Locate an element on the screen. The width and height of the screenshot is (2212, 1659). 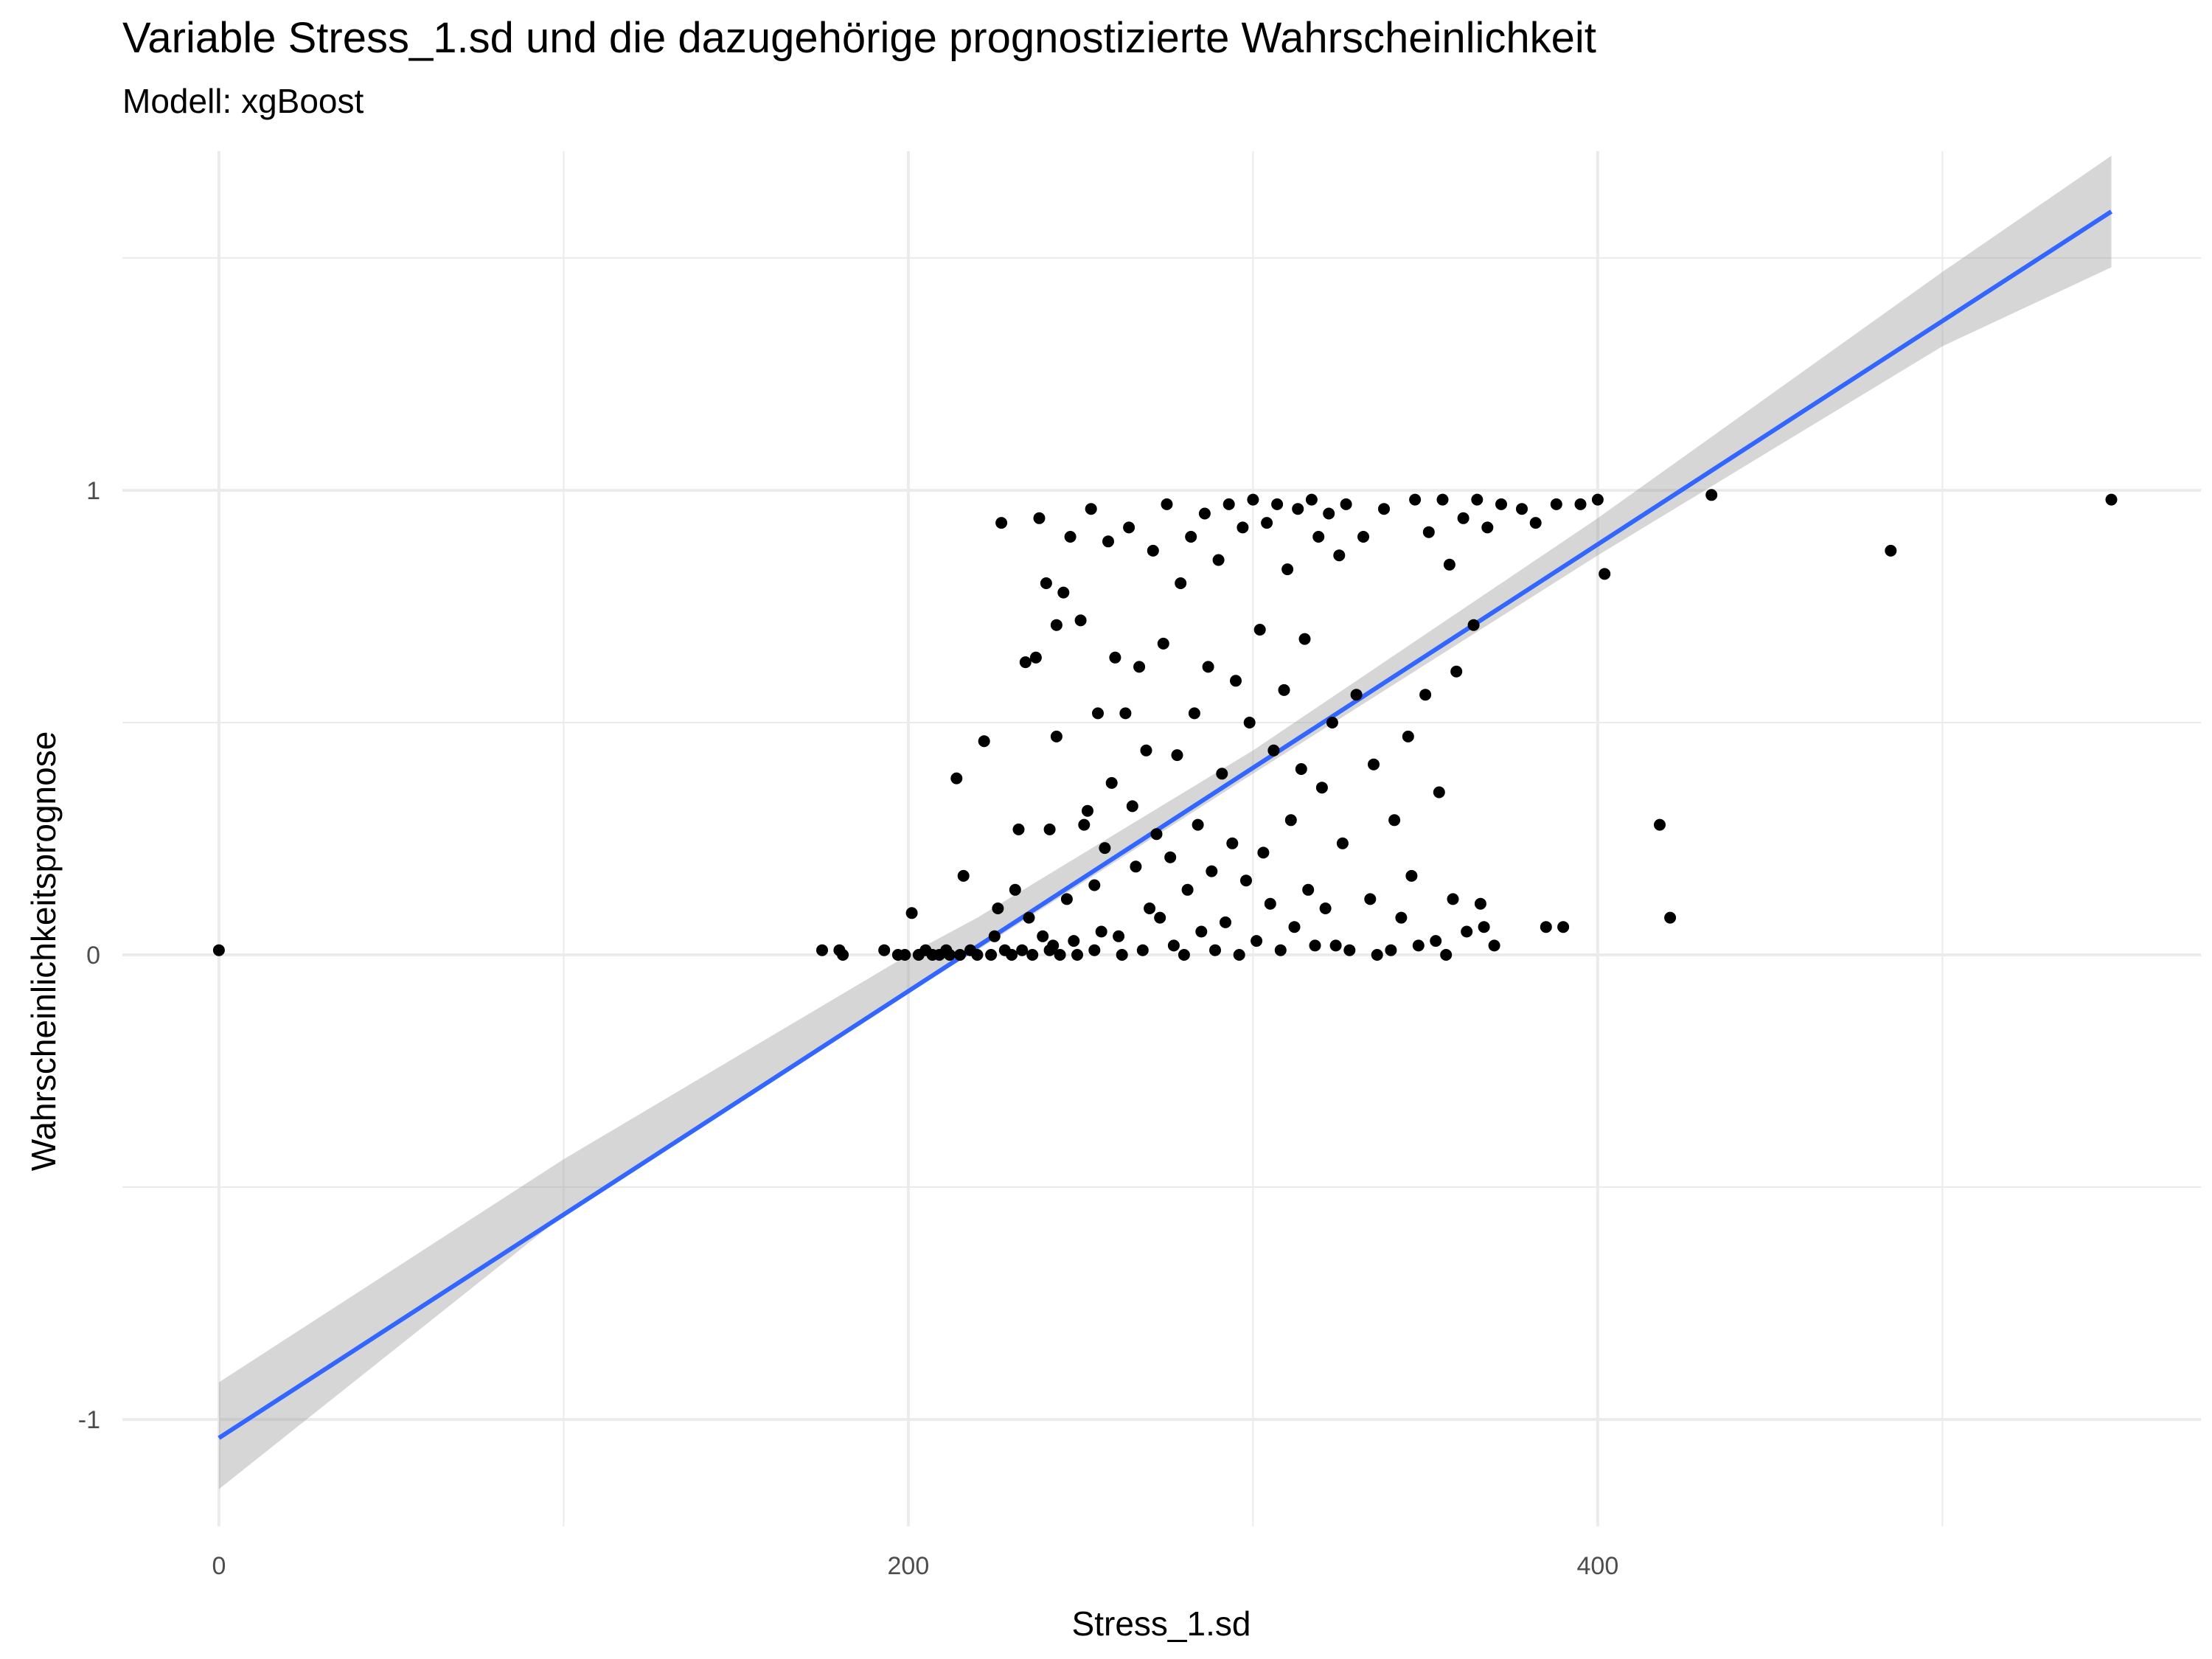
y-tick-label: -1 is located at coordinates (89, 1420).